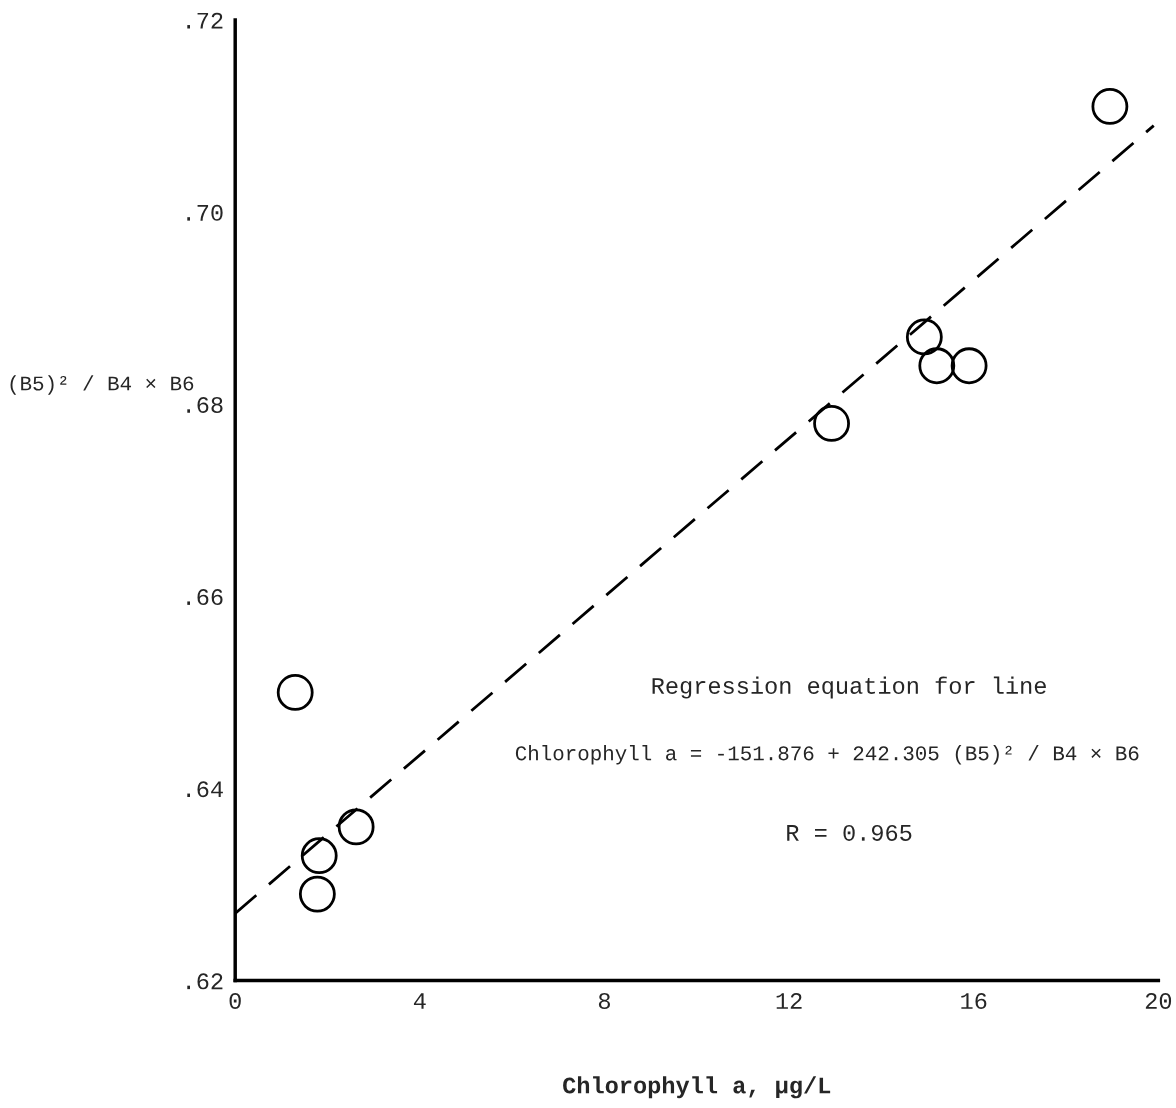  What do you see at coordinates (604, 1001) in the screenshot?
I see `x-tick-label: 8` at bounding box center [604, 1001].